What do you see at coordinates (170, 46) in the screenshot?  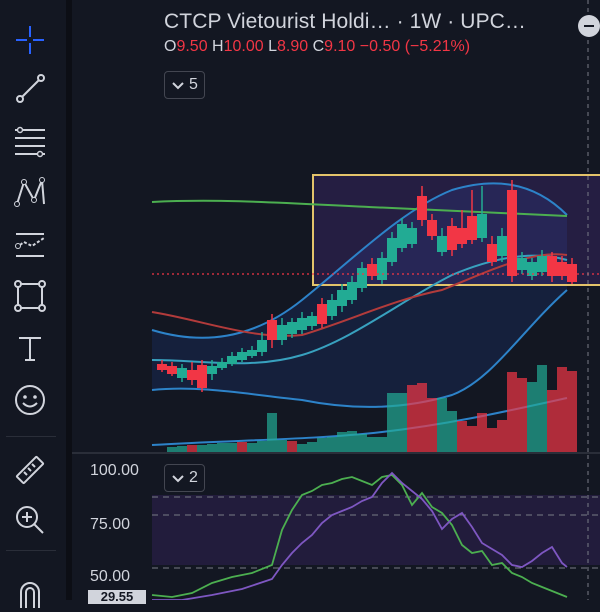 I see `open-label: O` at bounding box center [170, 46].